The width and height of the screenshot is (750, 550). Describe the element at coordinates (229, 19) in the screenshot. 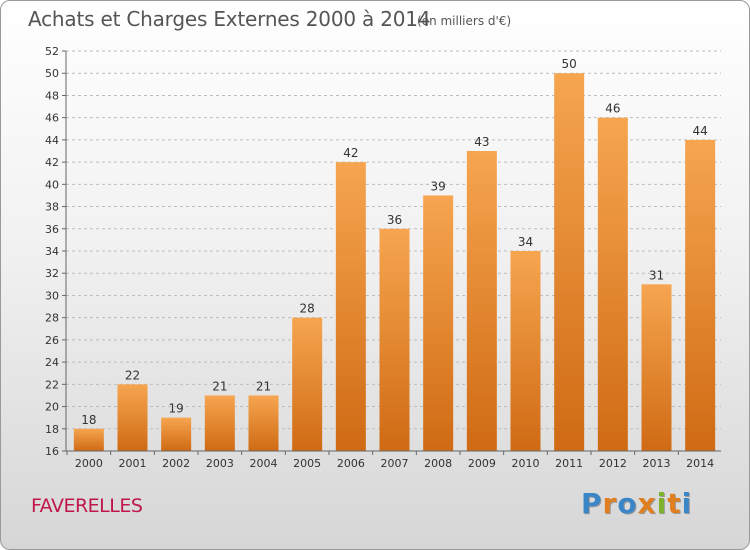

I see `chart-title: Achats et Charges Externes 2000 à 2014` at that location.